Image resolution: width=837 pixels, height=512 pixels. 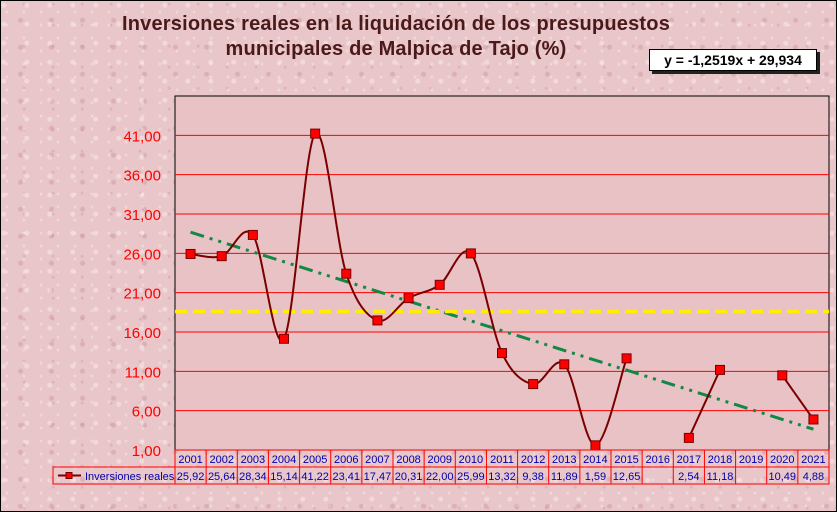 What do you see at coordinates (284, 477) in the screenshot?
I see `data-label: 15,14` at bounding box center [284, 477].